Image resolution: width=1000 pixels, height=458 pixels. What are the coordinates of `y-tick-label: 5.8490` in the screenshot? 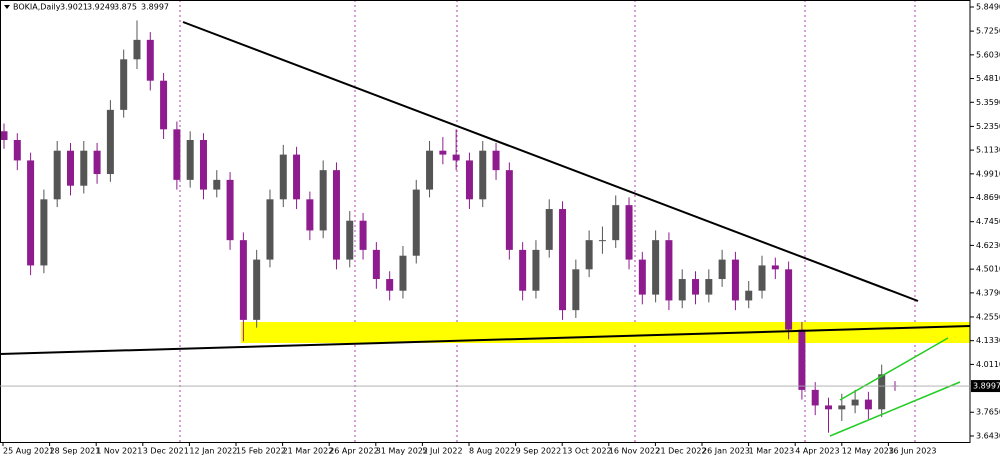 It's located at (988, 7).